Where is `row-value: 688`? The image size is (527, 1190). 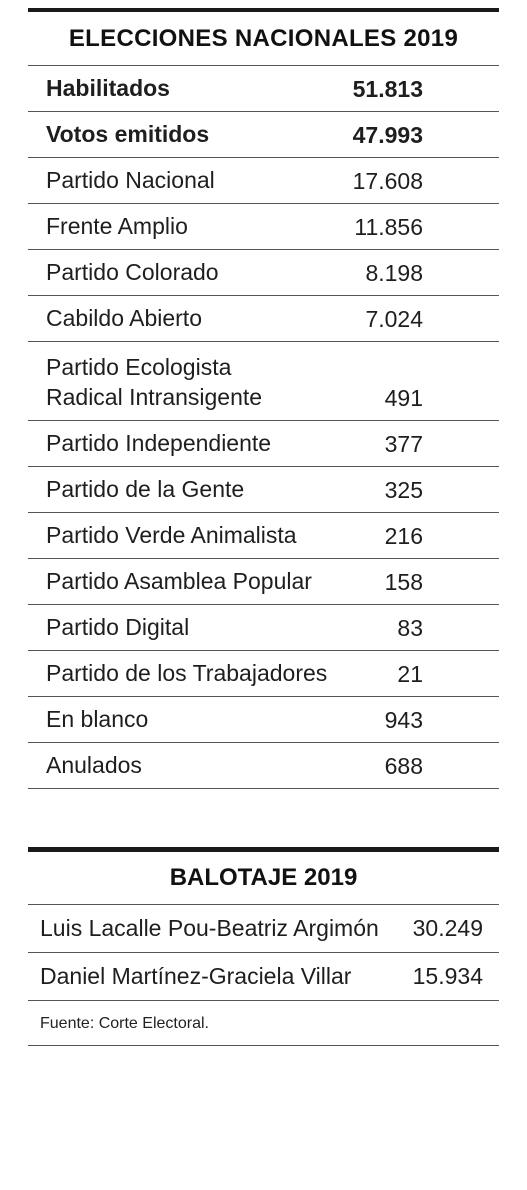
row-value: 688 is located at coordinates (403, 766).